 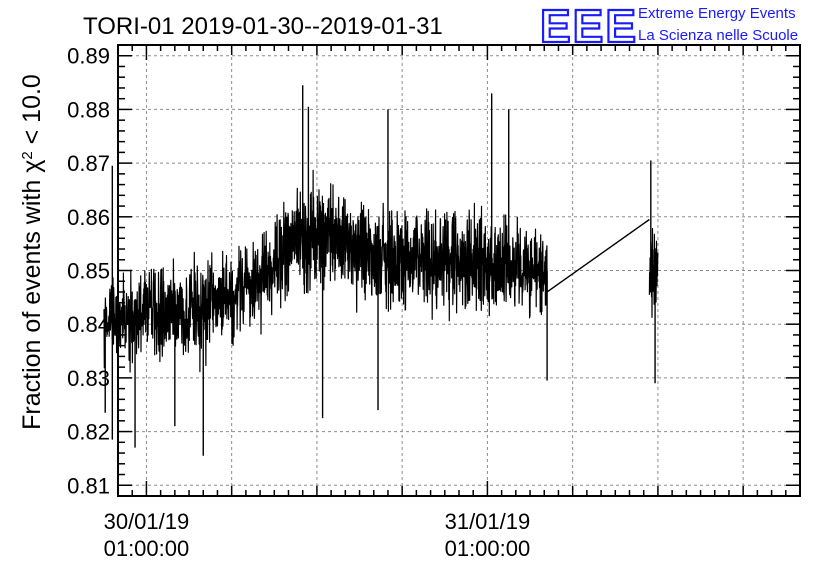 I want to click on y-tick-label: 0.82, so click(x=88, y=432).